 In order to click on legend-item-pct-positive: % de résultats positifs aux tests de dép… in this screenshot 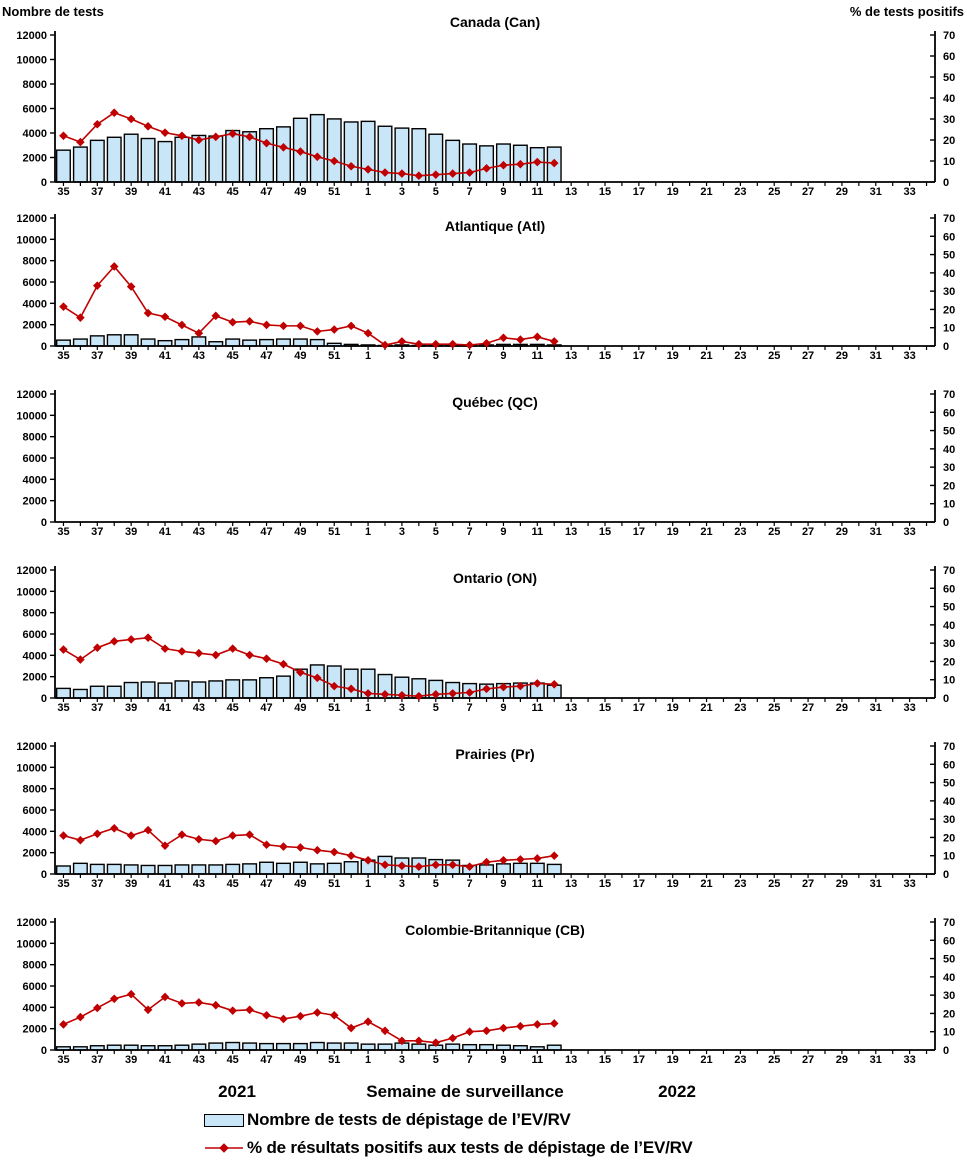, I will do `click(446, 1148)`.